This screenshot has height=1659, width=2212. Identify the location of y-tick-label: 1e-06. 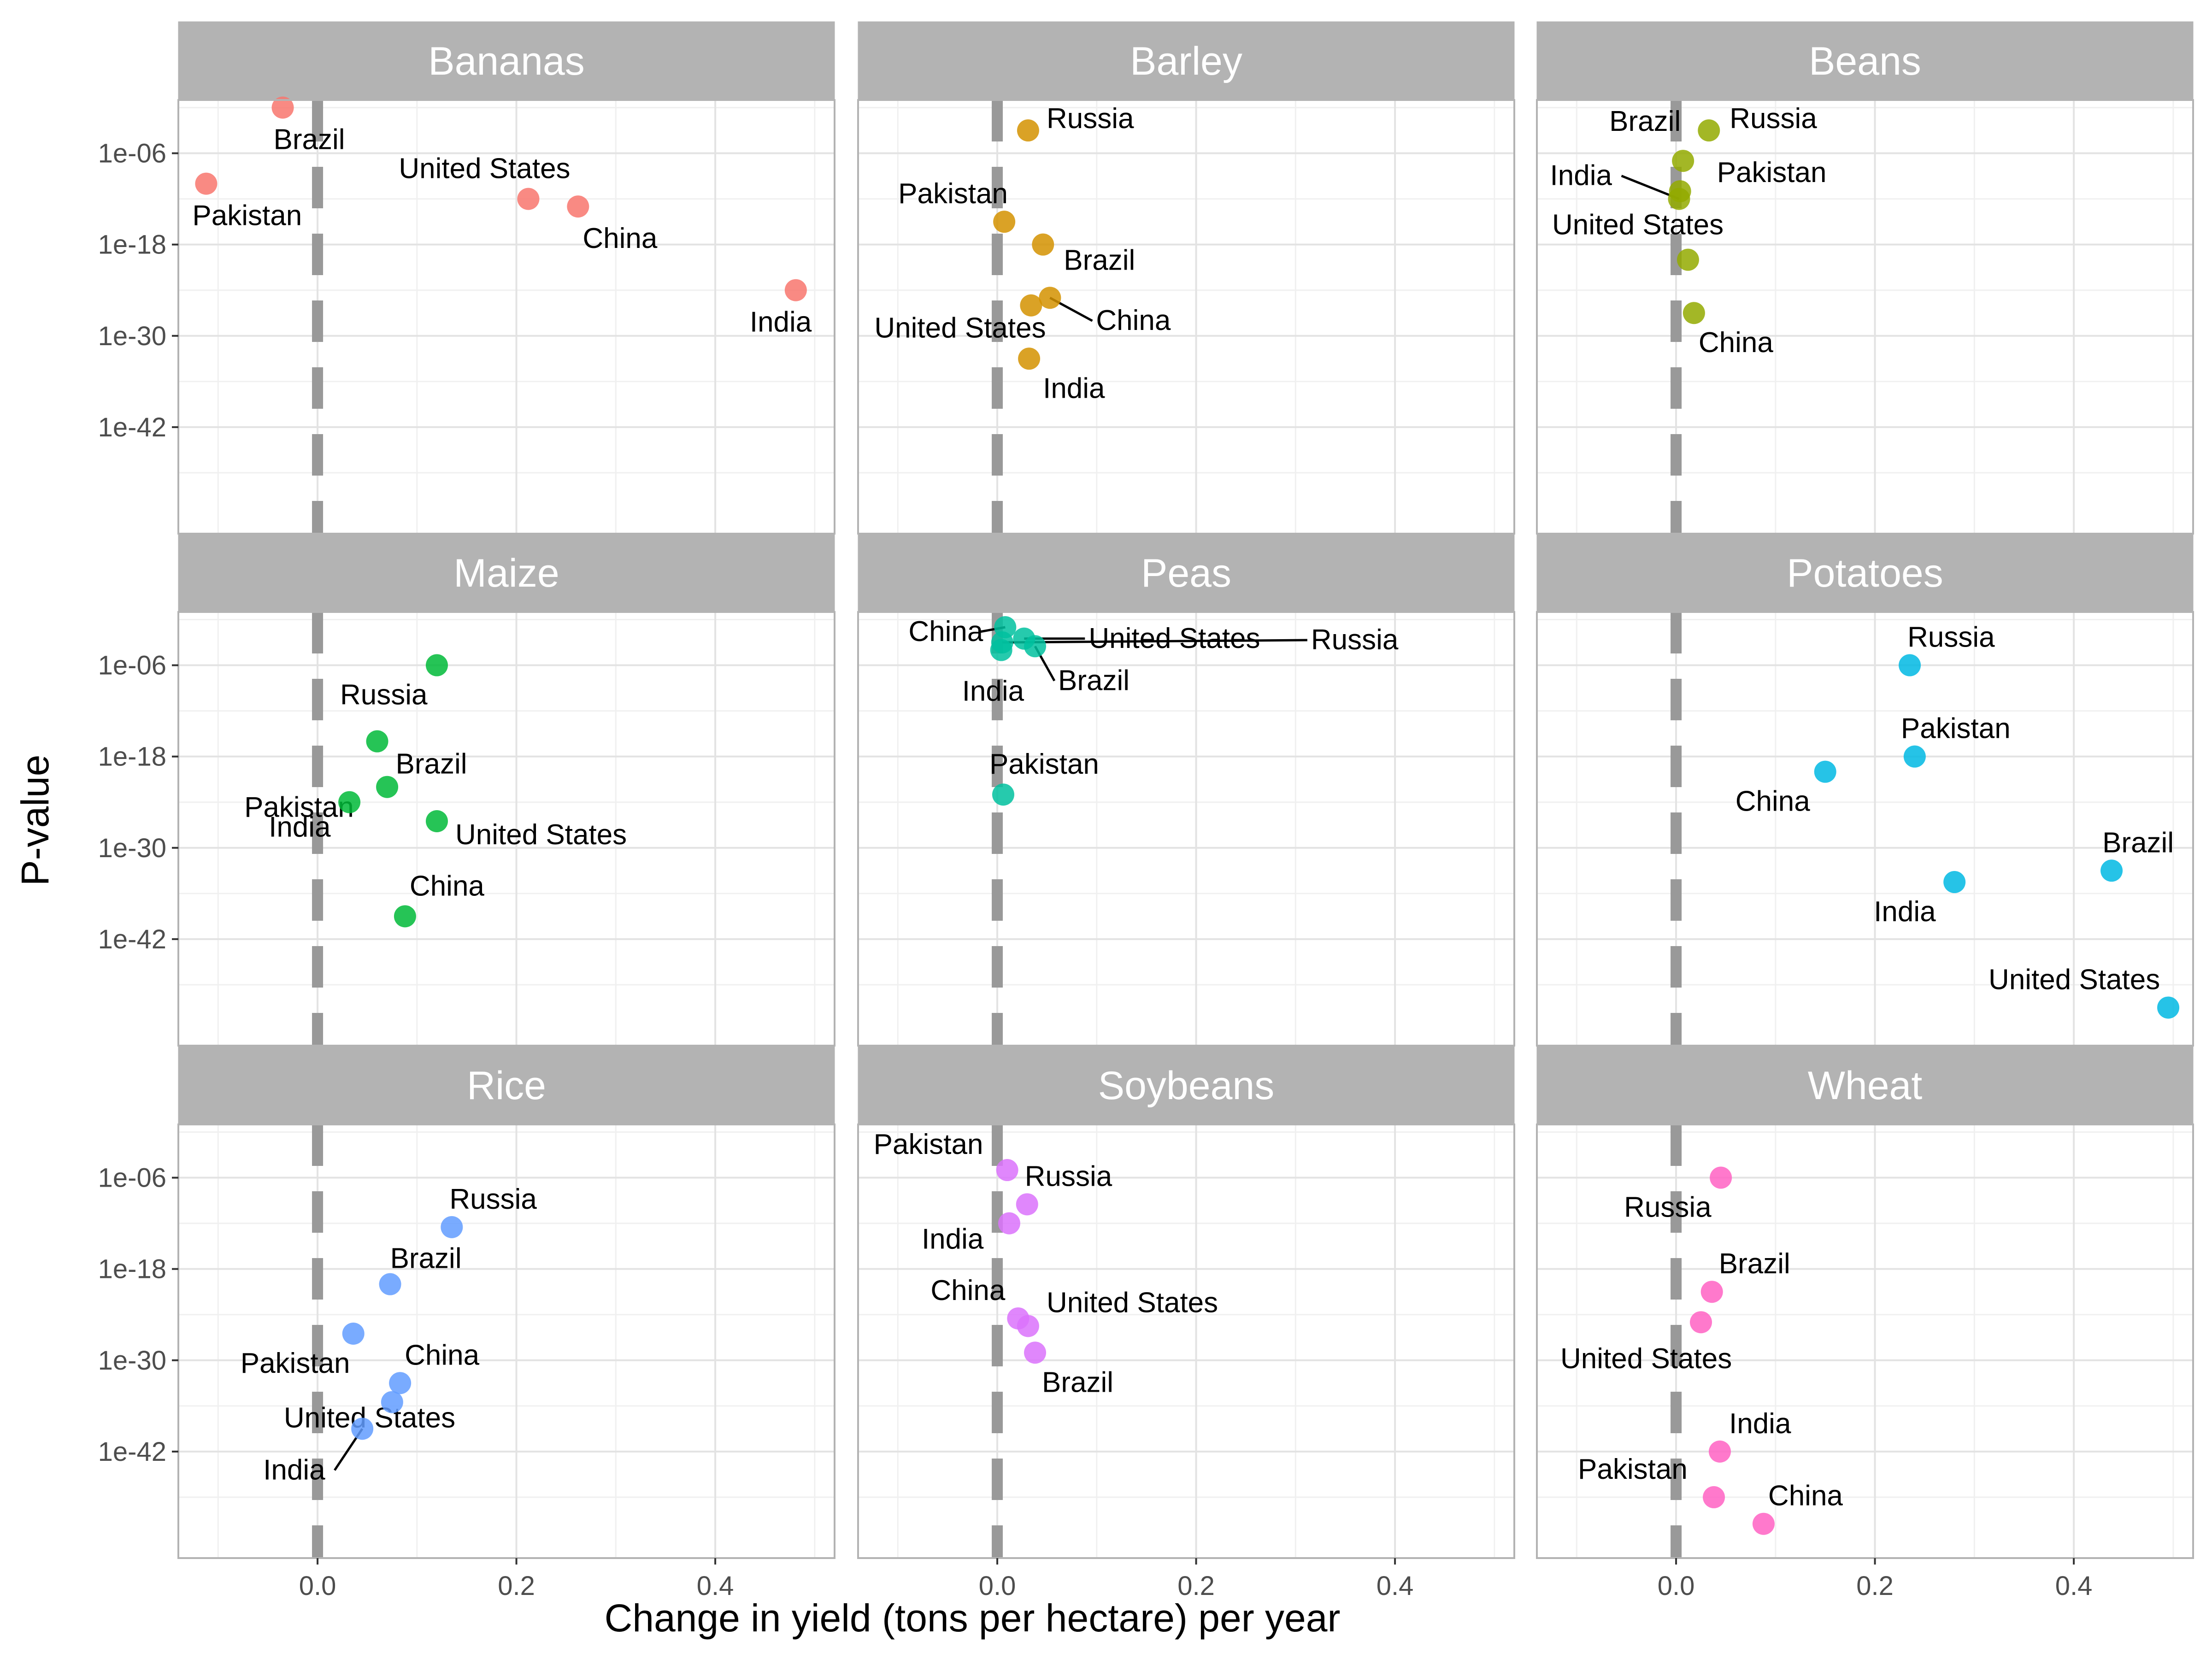
(132, 666).